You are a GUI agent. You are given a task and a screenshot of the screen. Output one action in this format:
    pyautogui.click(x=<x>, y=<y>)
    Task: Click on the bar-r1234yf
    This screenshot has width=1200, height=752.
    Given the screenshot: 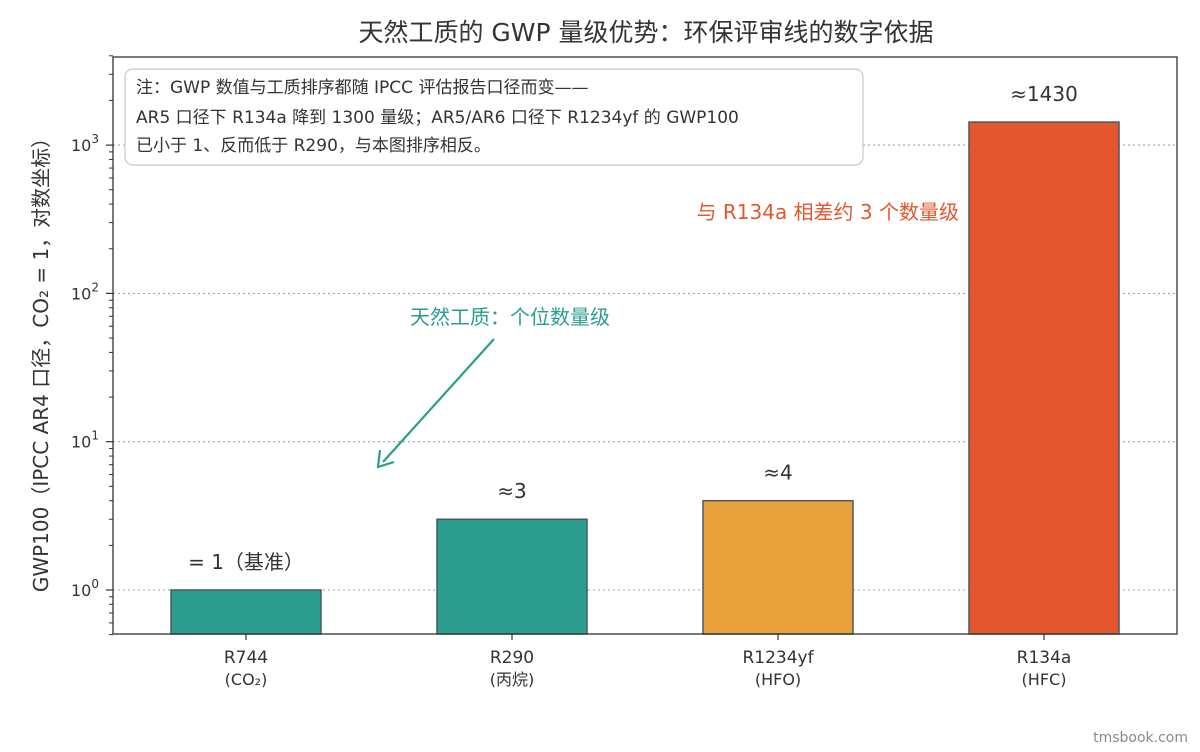 What is the action you would take?
    pyautogui.click(x=778, y=567)
    